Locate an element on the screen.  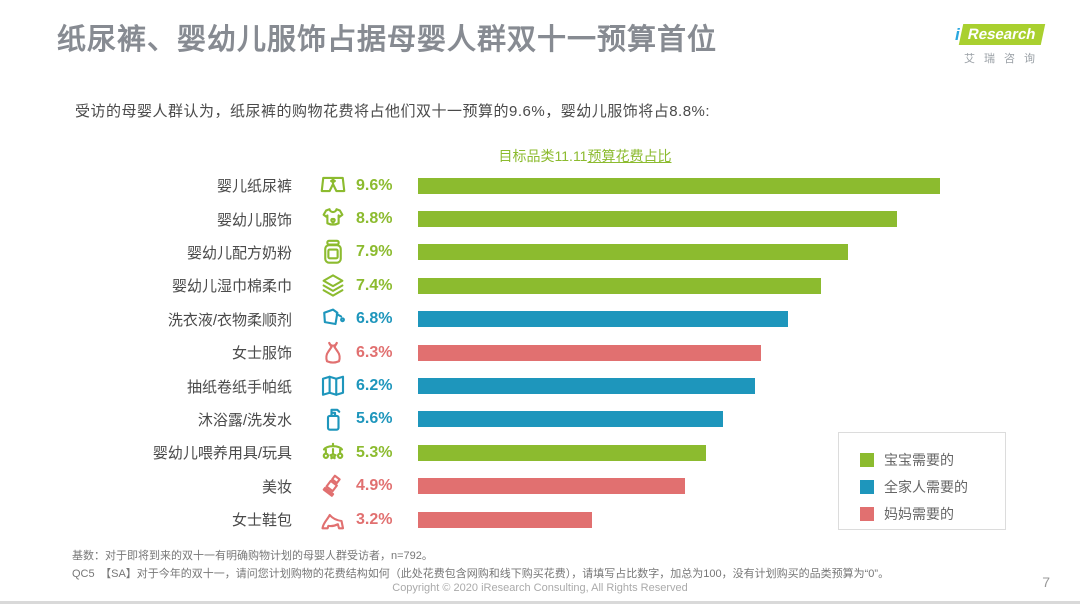
milk-jar-icon is located at coordinates (333, 252).